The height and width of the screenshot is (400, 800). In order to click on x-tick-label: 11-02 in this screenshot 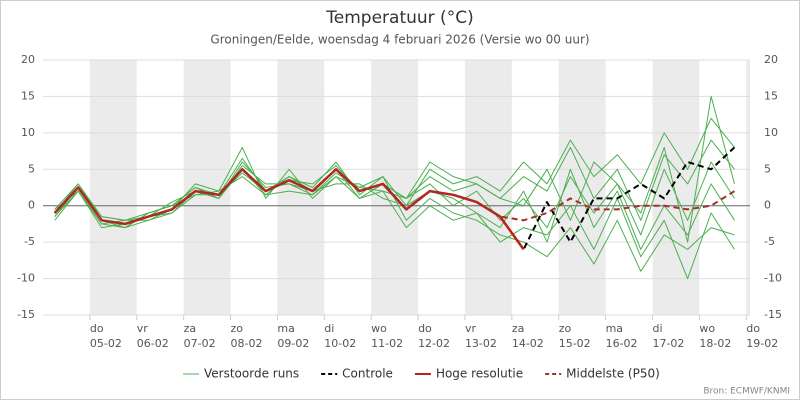, I will do `click(387, 343)`.